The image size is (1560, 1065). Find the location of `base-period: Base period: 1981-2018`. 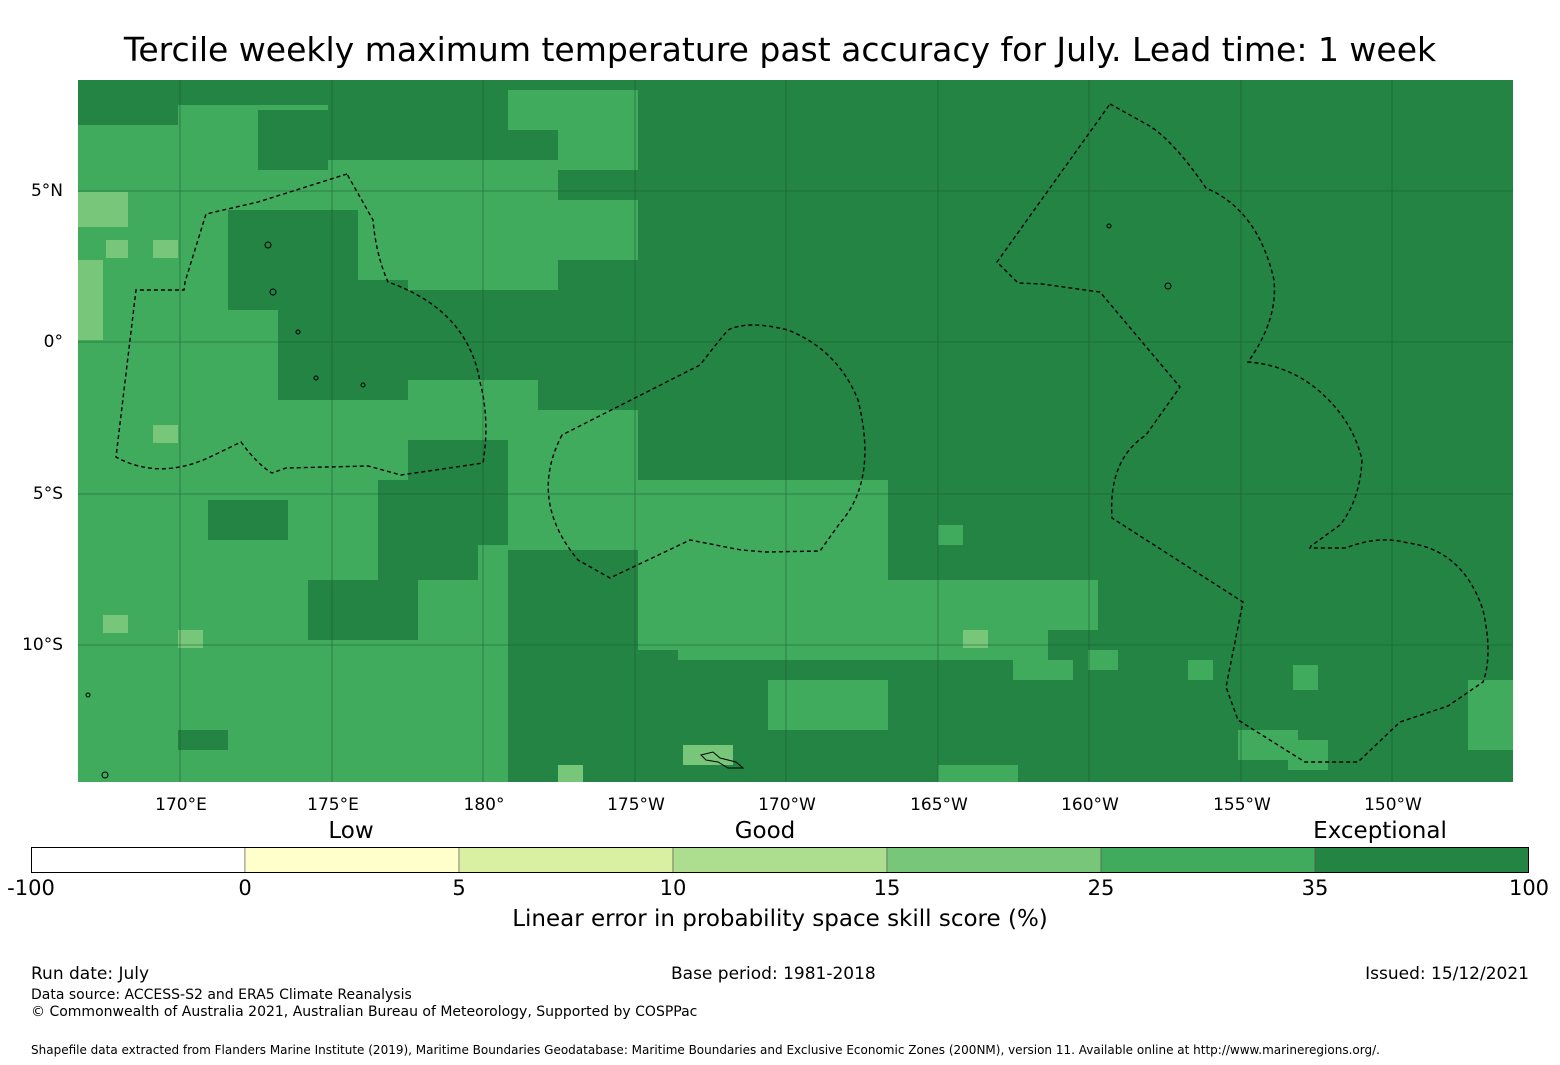

base-period: Base period: 1981-2018 is located at coordinates (773, 974).